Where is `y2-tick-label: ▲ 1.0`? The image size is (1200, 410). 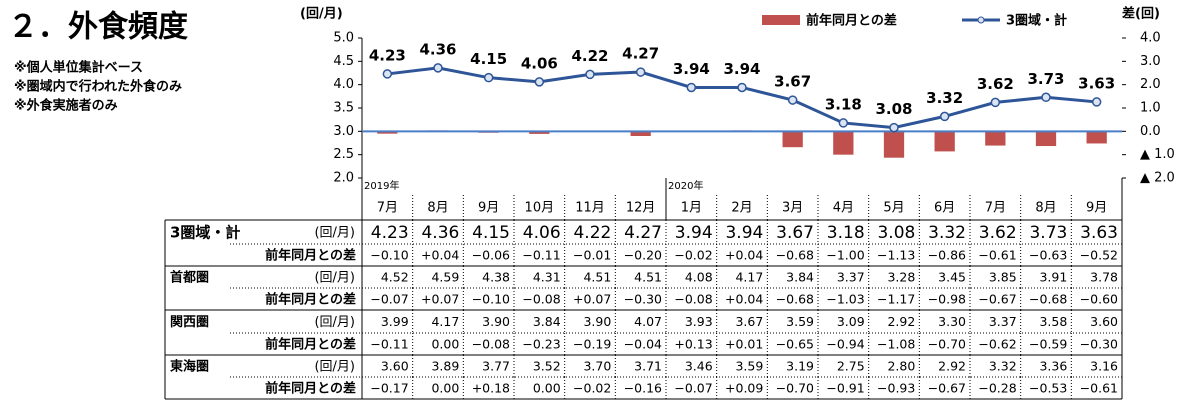
y2-tick-label: ▲ 1.0 is located at coordinates (1157, 154).